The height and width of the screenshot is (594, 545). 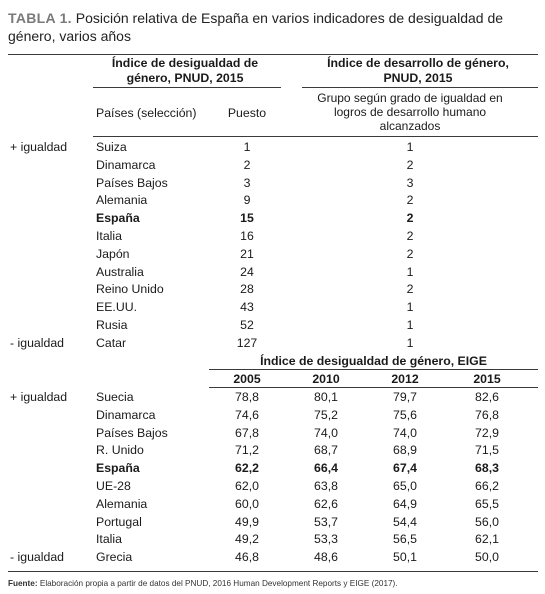 I want to click on index-value: 64,9, so click(x=405, y=503).